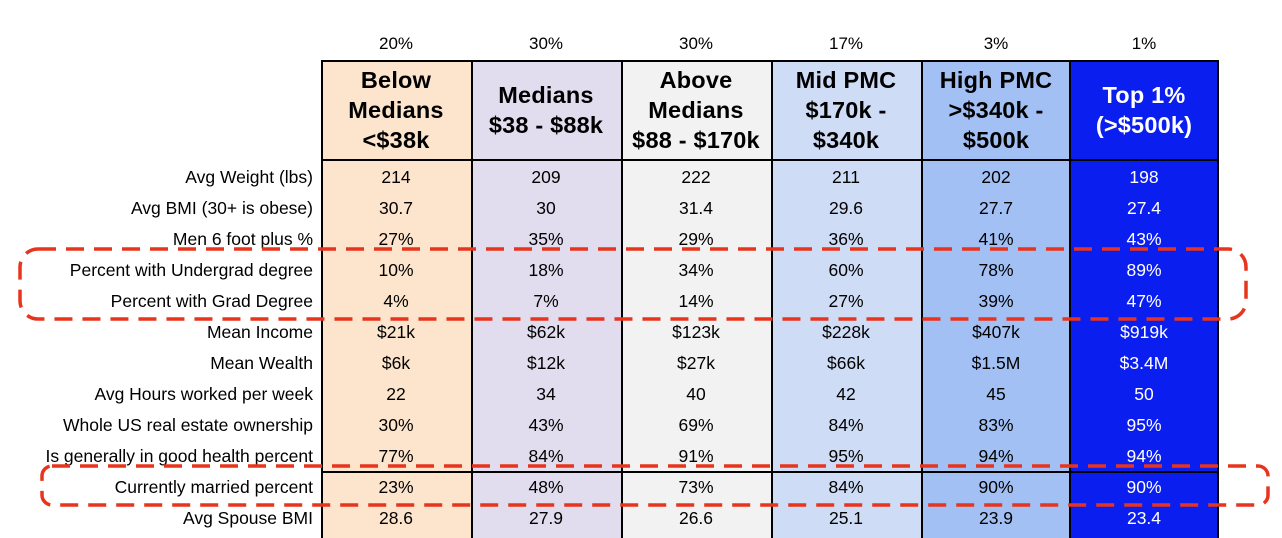 This screenshot has height=538, width=1282. What do you see at coordinates (1144, 332) in the screenshot?
I see `table-cell: $919k` at bounding box center [1144, 332].